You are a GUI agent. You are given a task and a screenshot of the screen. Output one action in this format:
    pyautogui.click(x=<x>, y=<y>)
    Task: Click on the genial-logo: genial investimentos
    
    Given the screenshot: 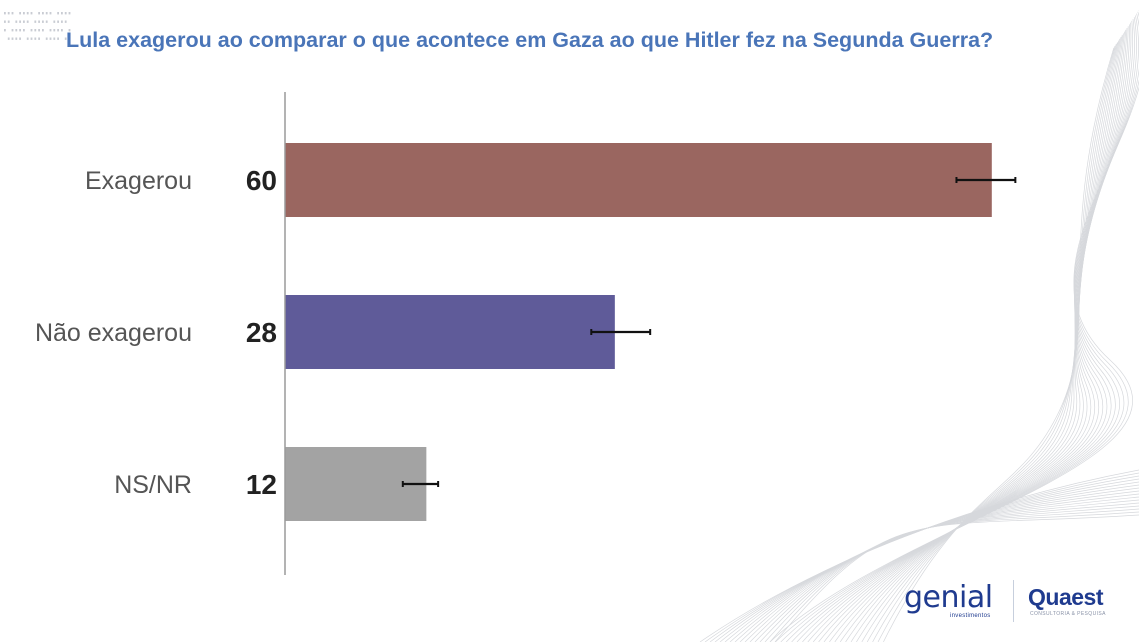 What is the action you would take?
    pyautogui.click(x=954, y=601)
    